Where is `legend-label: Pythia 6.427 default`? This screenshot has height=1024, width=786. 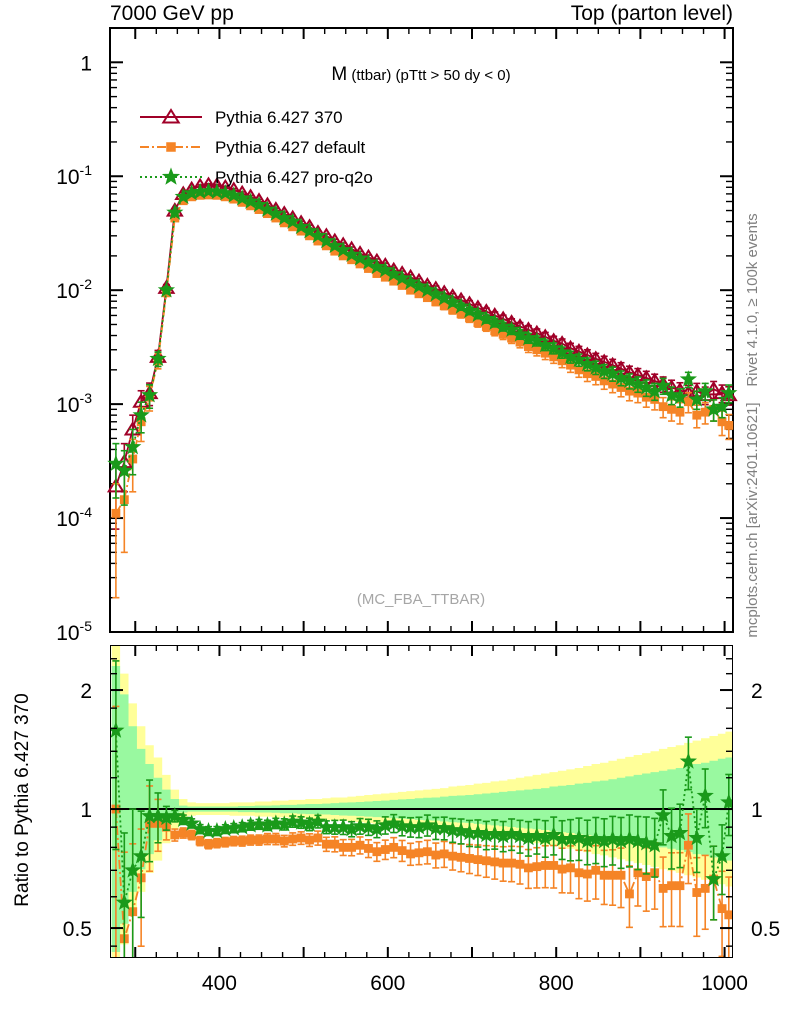 legend-label: Pythia 6.427 default is located at coordinates (290, 147).